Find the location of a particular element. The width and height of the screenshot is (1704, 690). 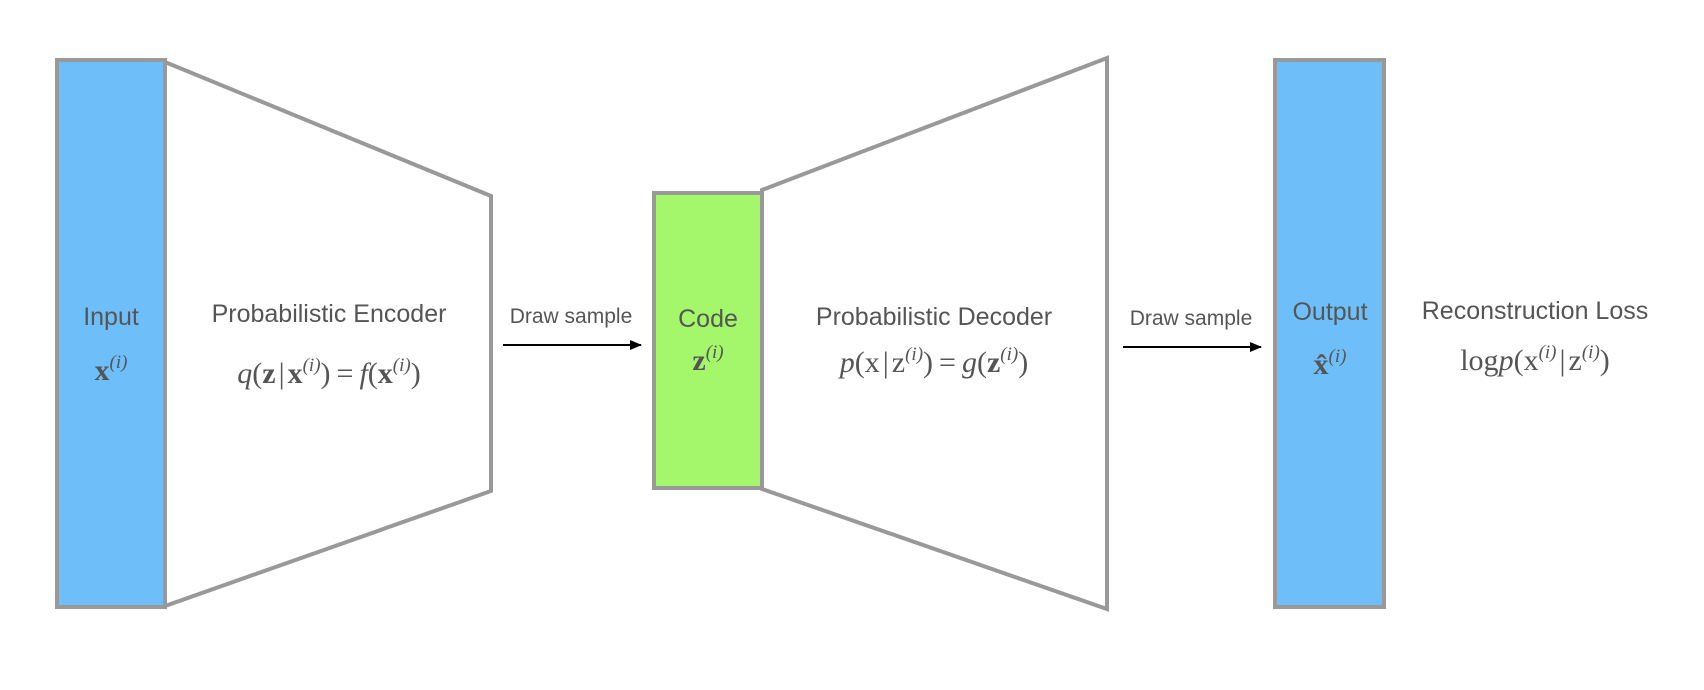

input-label: Input is located at coordinates (111, 317).